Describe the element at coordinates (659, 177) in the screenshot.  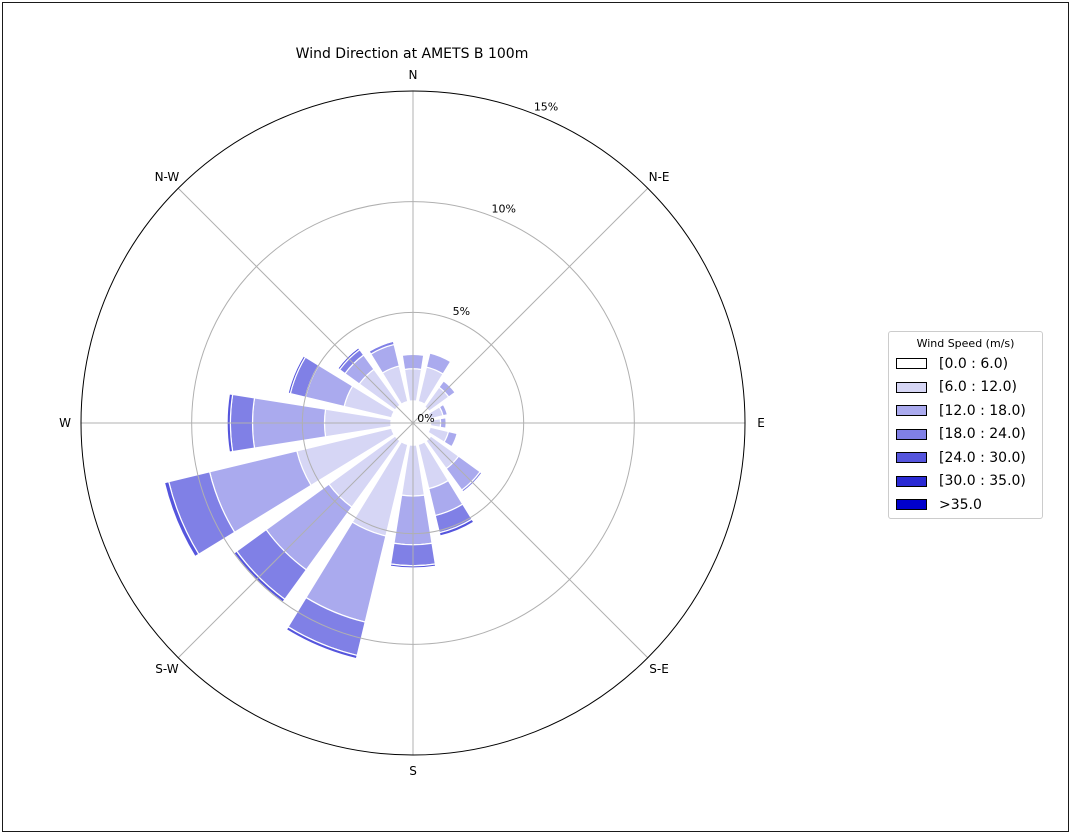
I see `direction-label-n-e: N-E` at that location.